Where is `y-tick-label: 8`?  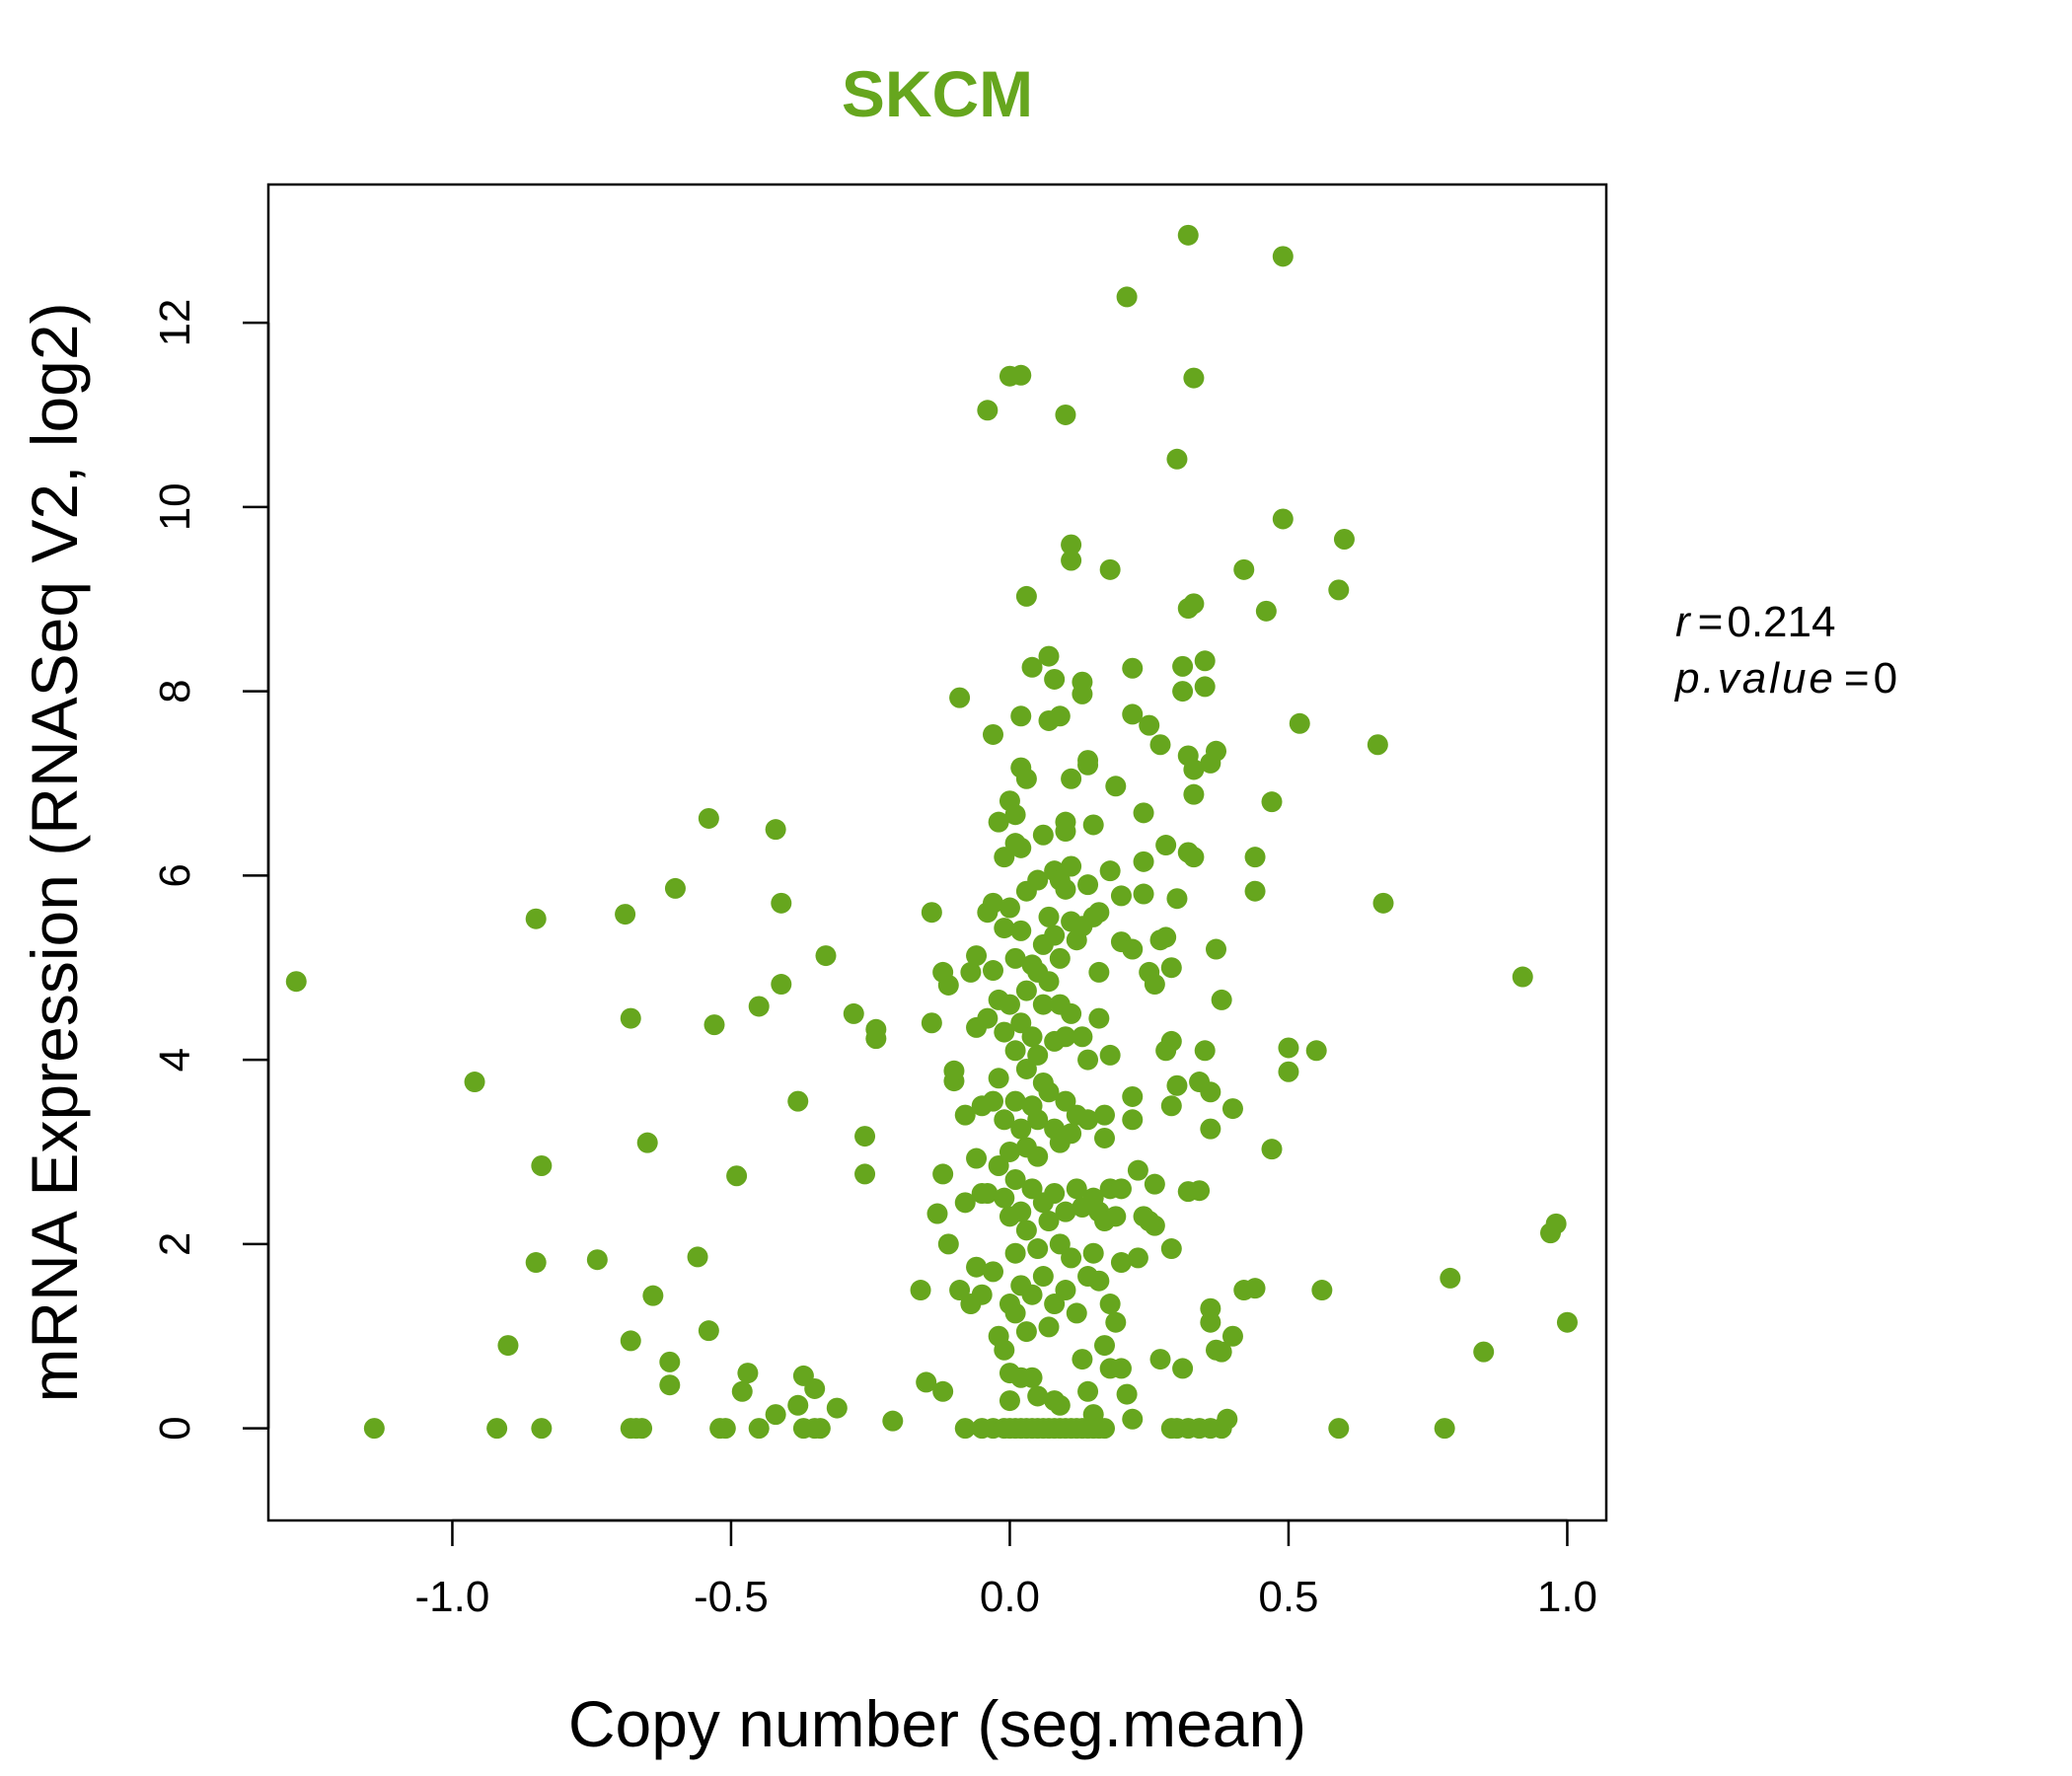 y-tick-label: 8 is located at coordinates (175, 691).